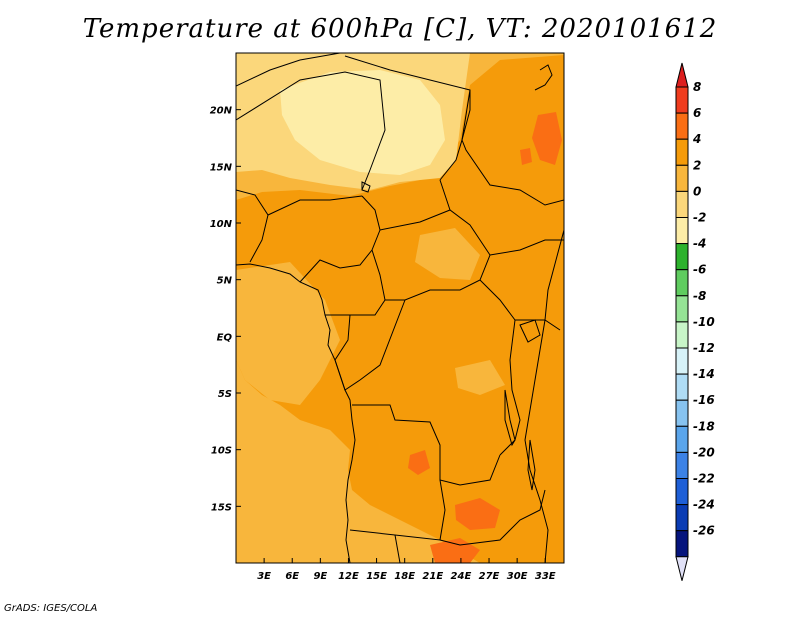  I want to click on colorbar-label: -8, so click(699, 296).